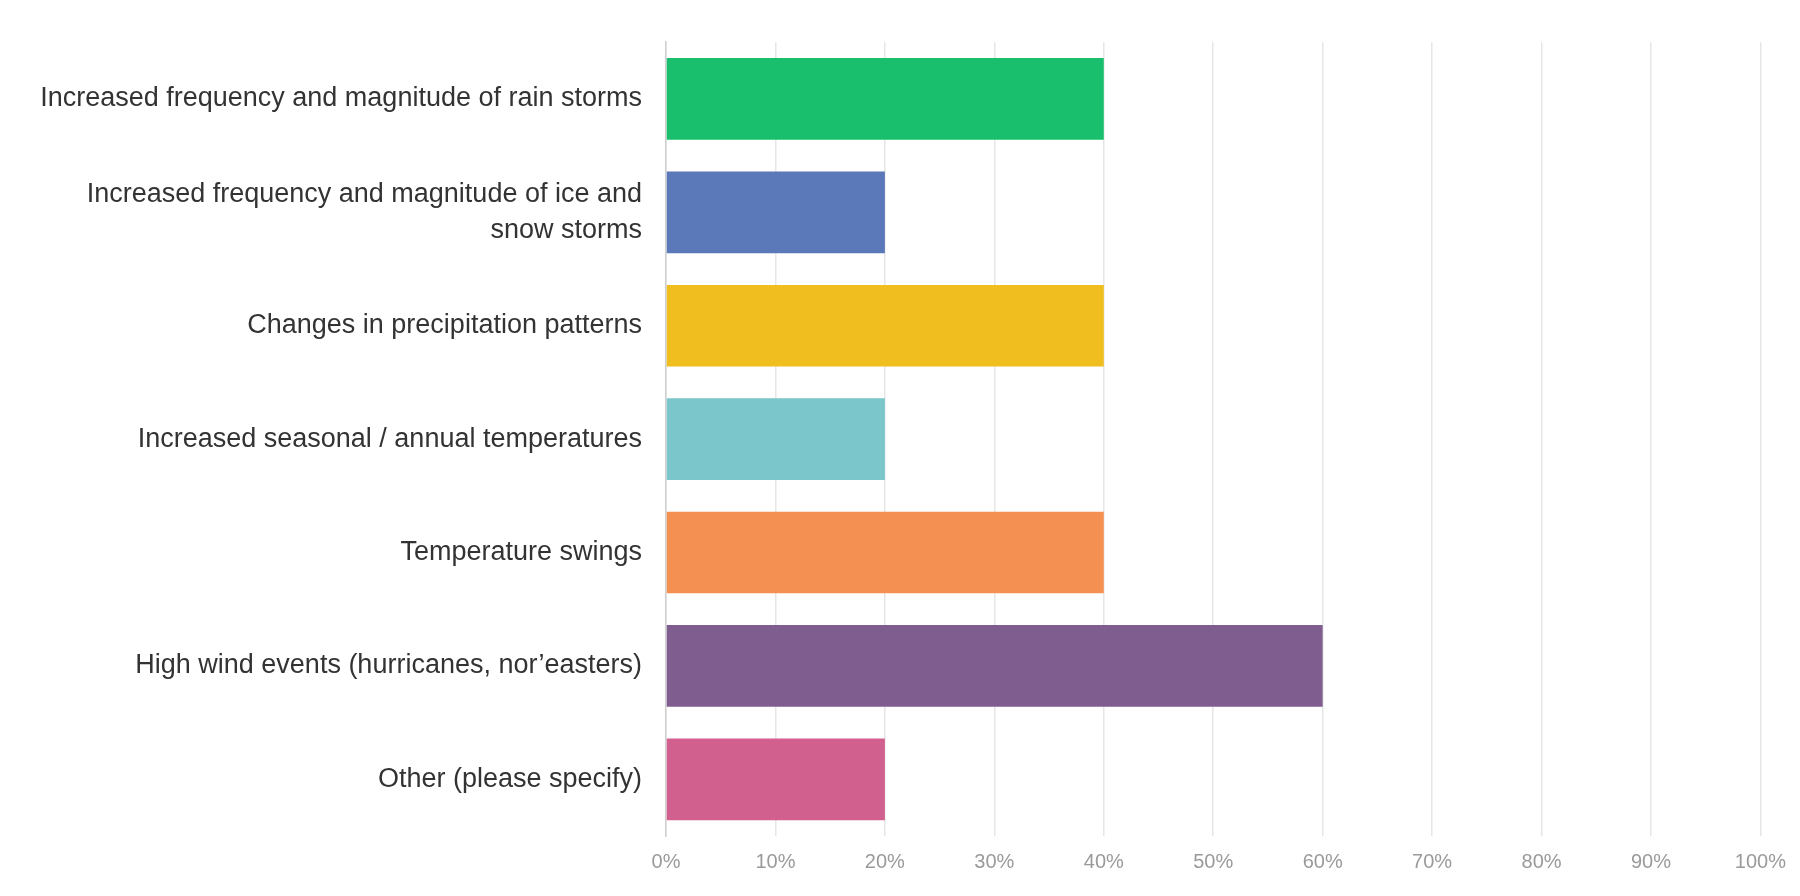  I want to click on x-tick-label: 60%, so click(1322, 860).